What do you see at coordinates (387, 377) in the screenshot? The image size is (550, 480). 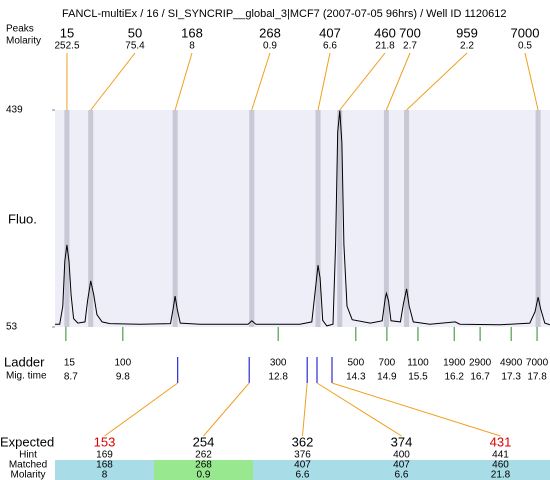 I see `ladder-time: 14.9` at bounding box center [387, 377].